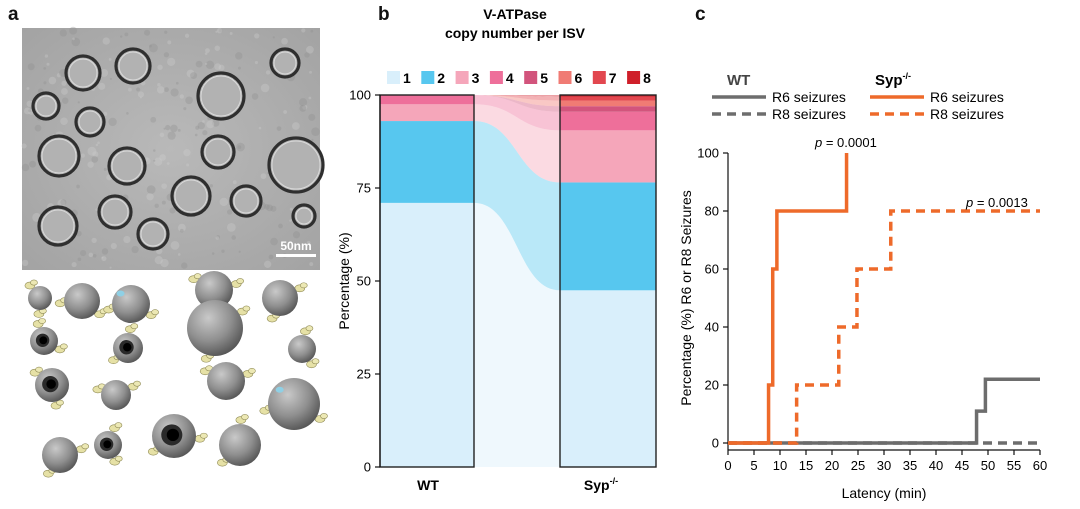  I want to click on bar-outline-syp, so click(608, 281).